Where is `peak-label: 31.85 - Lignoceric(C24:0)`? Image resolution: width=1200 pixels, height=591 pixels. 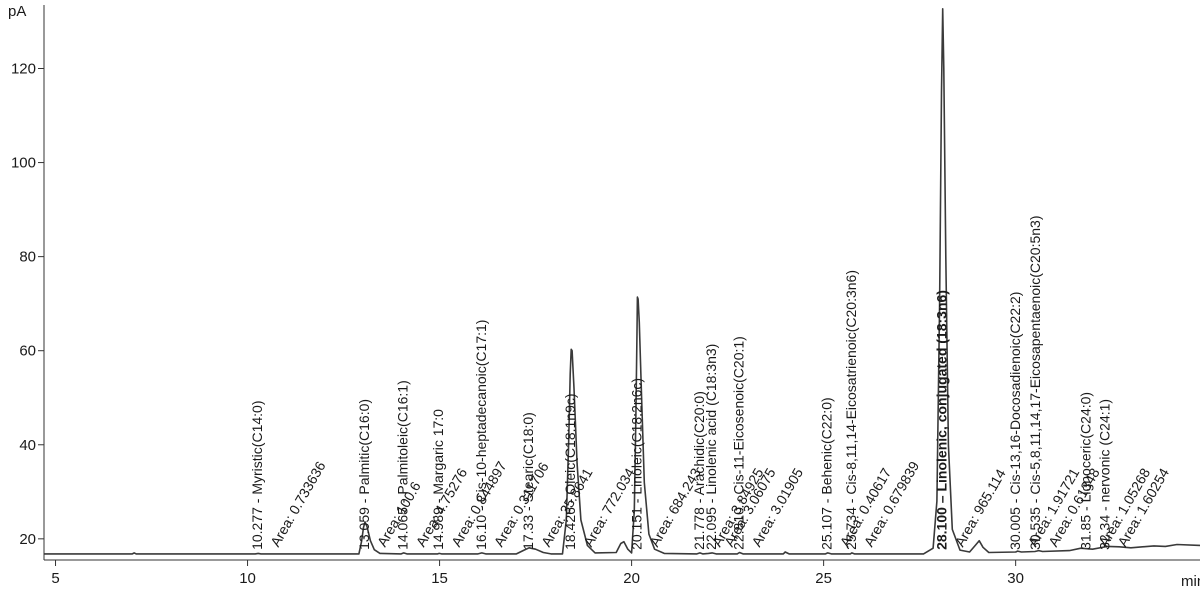
peak-label: 31.85 - Lignoceric(C24:0) is located at coordinates (1086, 471).